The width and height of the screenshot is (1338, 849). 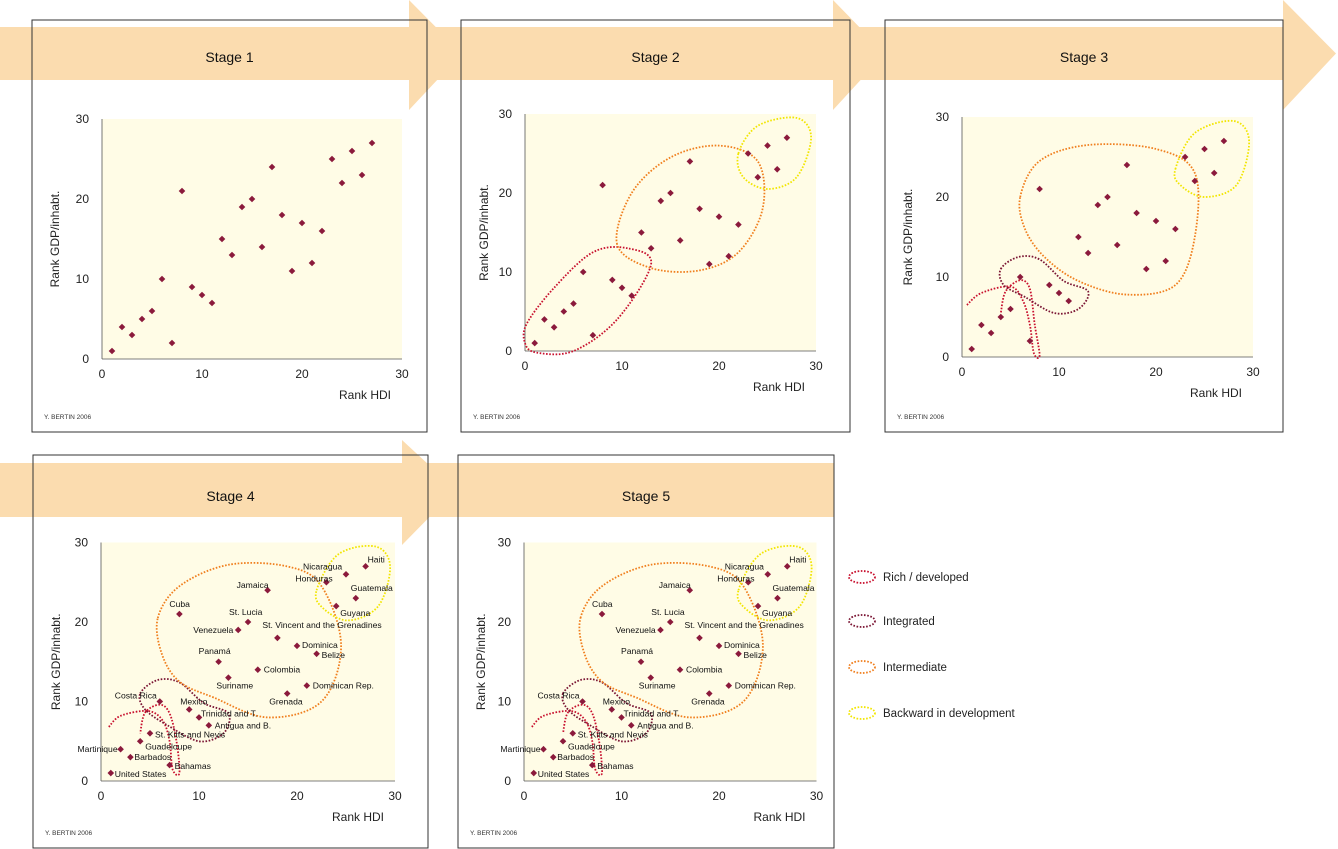 What do you see at coordinates (909, 622) in the screenshot?
I see `legend-label: Integrated` at bounding box center [909, 622].